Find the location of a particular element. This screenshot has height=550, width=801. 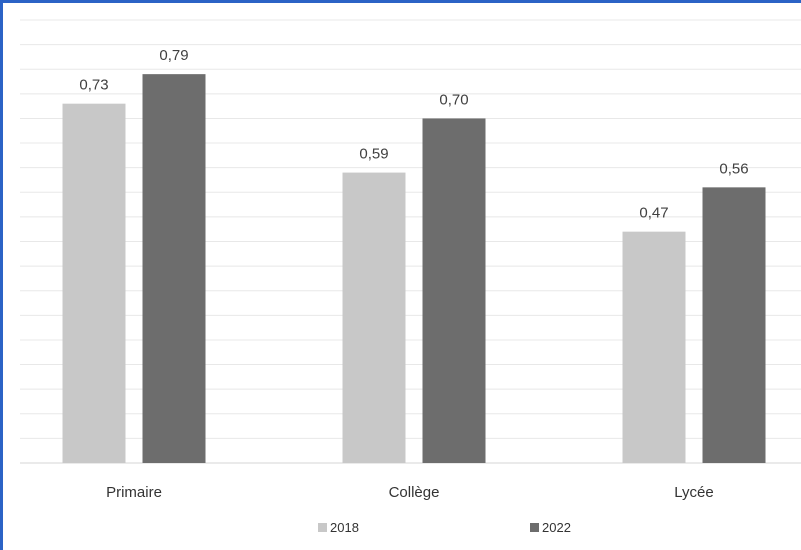

legend-swatch-2018 is located at coordinates (322, 527).